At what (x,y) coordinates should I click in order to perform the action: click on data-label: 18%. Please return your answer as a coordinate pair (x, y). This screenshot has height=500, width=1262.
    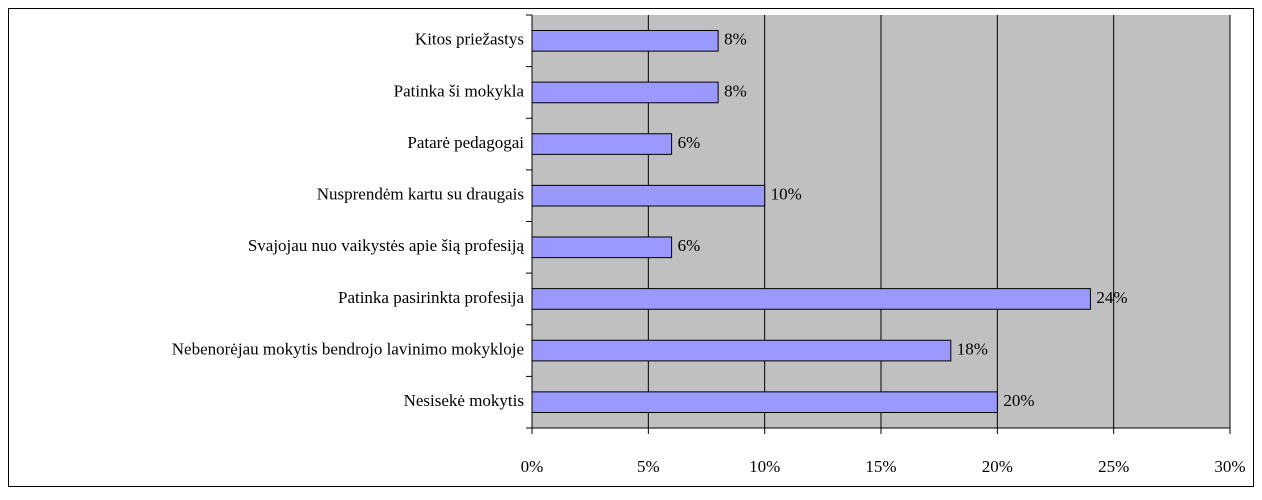
    Looking at the image, I should click on (972, 348).